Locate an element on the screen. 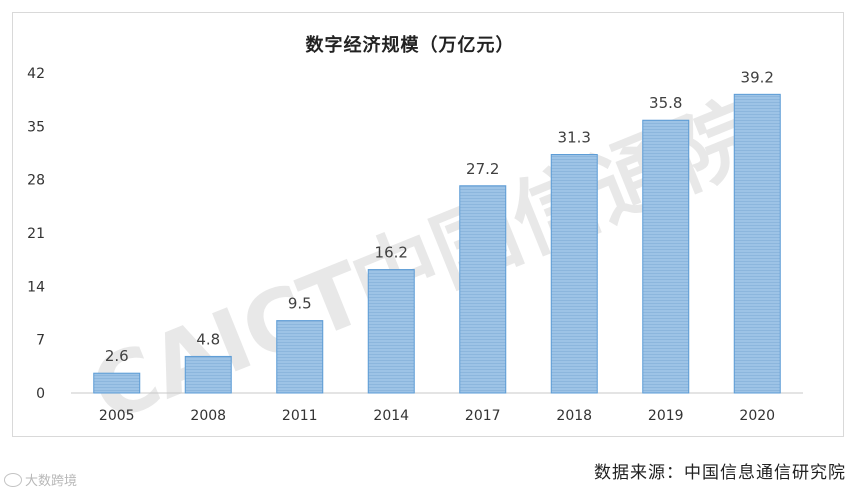 The image size is (856, 496). bar-2008 is located at coordinates (208, 374).